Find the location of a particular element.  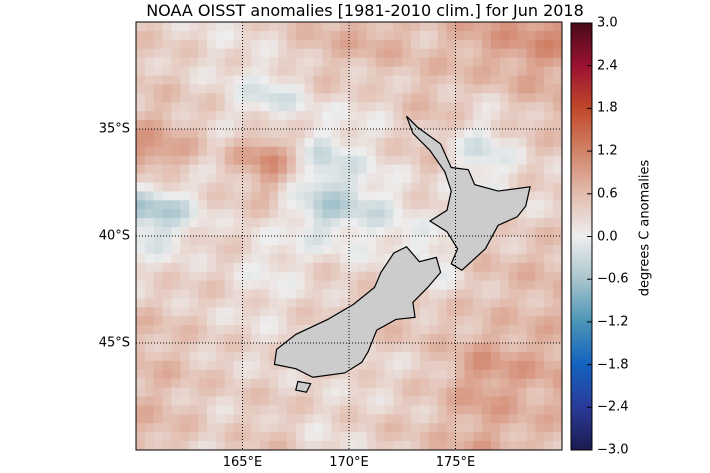

colorbar-tick-label: 3.0 is located at coordinates (607, 23).